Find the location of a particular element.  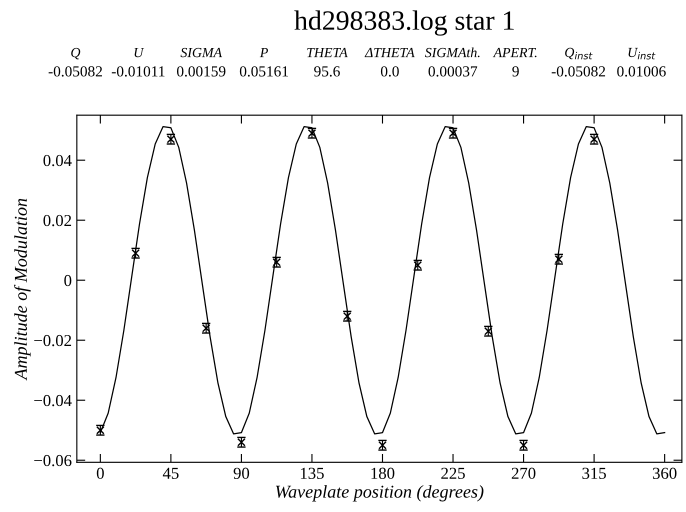

x-axis-title: Waveplate position (degrees) is located at coordinates (380, 493).